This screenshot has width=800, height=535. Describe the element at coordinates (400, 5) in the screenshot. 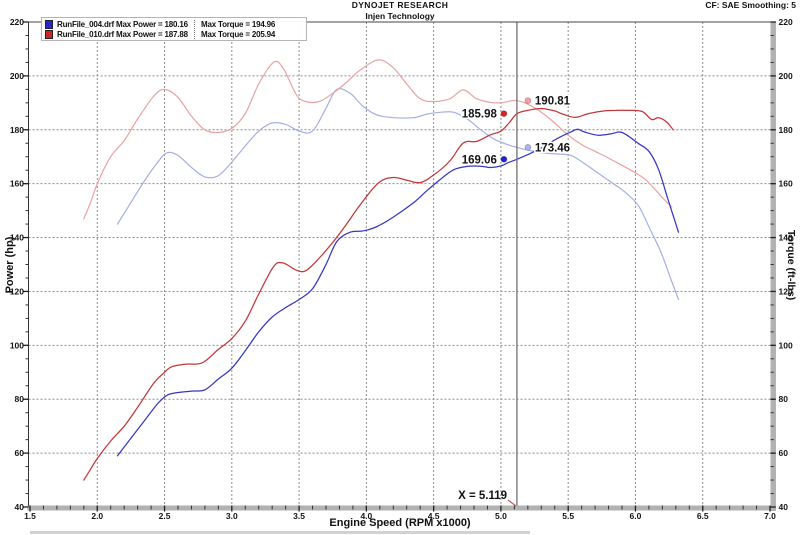

I see `report-title: DYNOJET RESEARCH` at that location.